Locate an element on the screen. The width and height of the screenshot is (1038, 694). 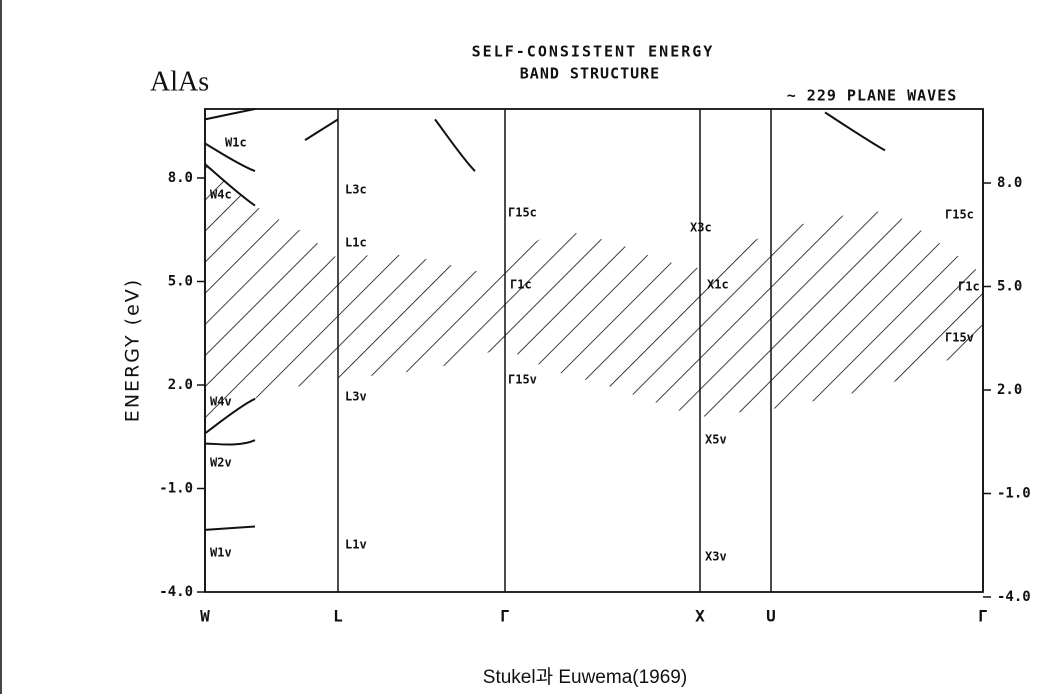
chart-subtitle: BAND STRUCTURE is located at coordinates (590, 74).